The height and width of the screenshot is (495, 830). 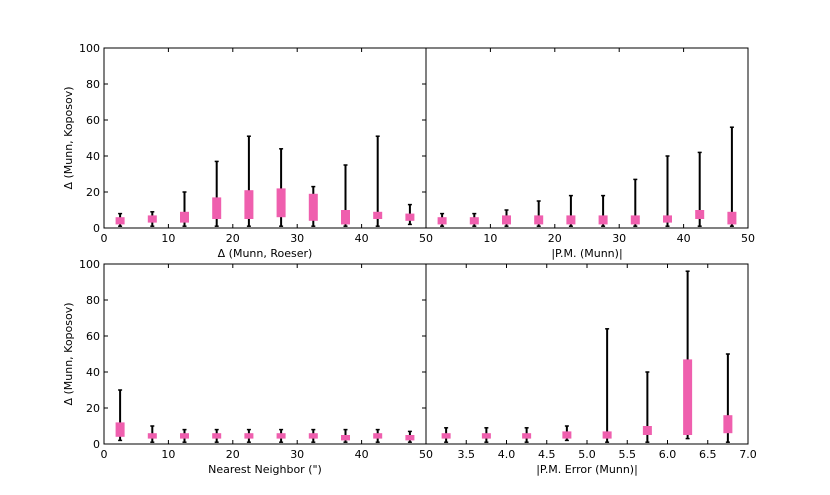 I want to click on x-tick-label: 3.5, so click(x=467, y=454).